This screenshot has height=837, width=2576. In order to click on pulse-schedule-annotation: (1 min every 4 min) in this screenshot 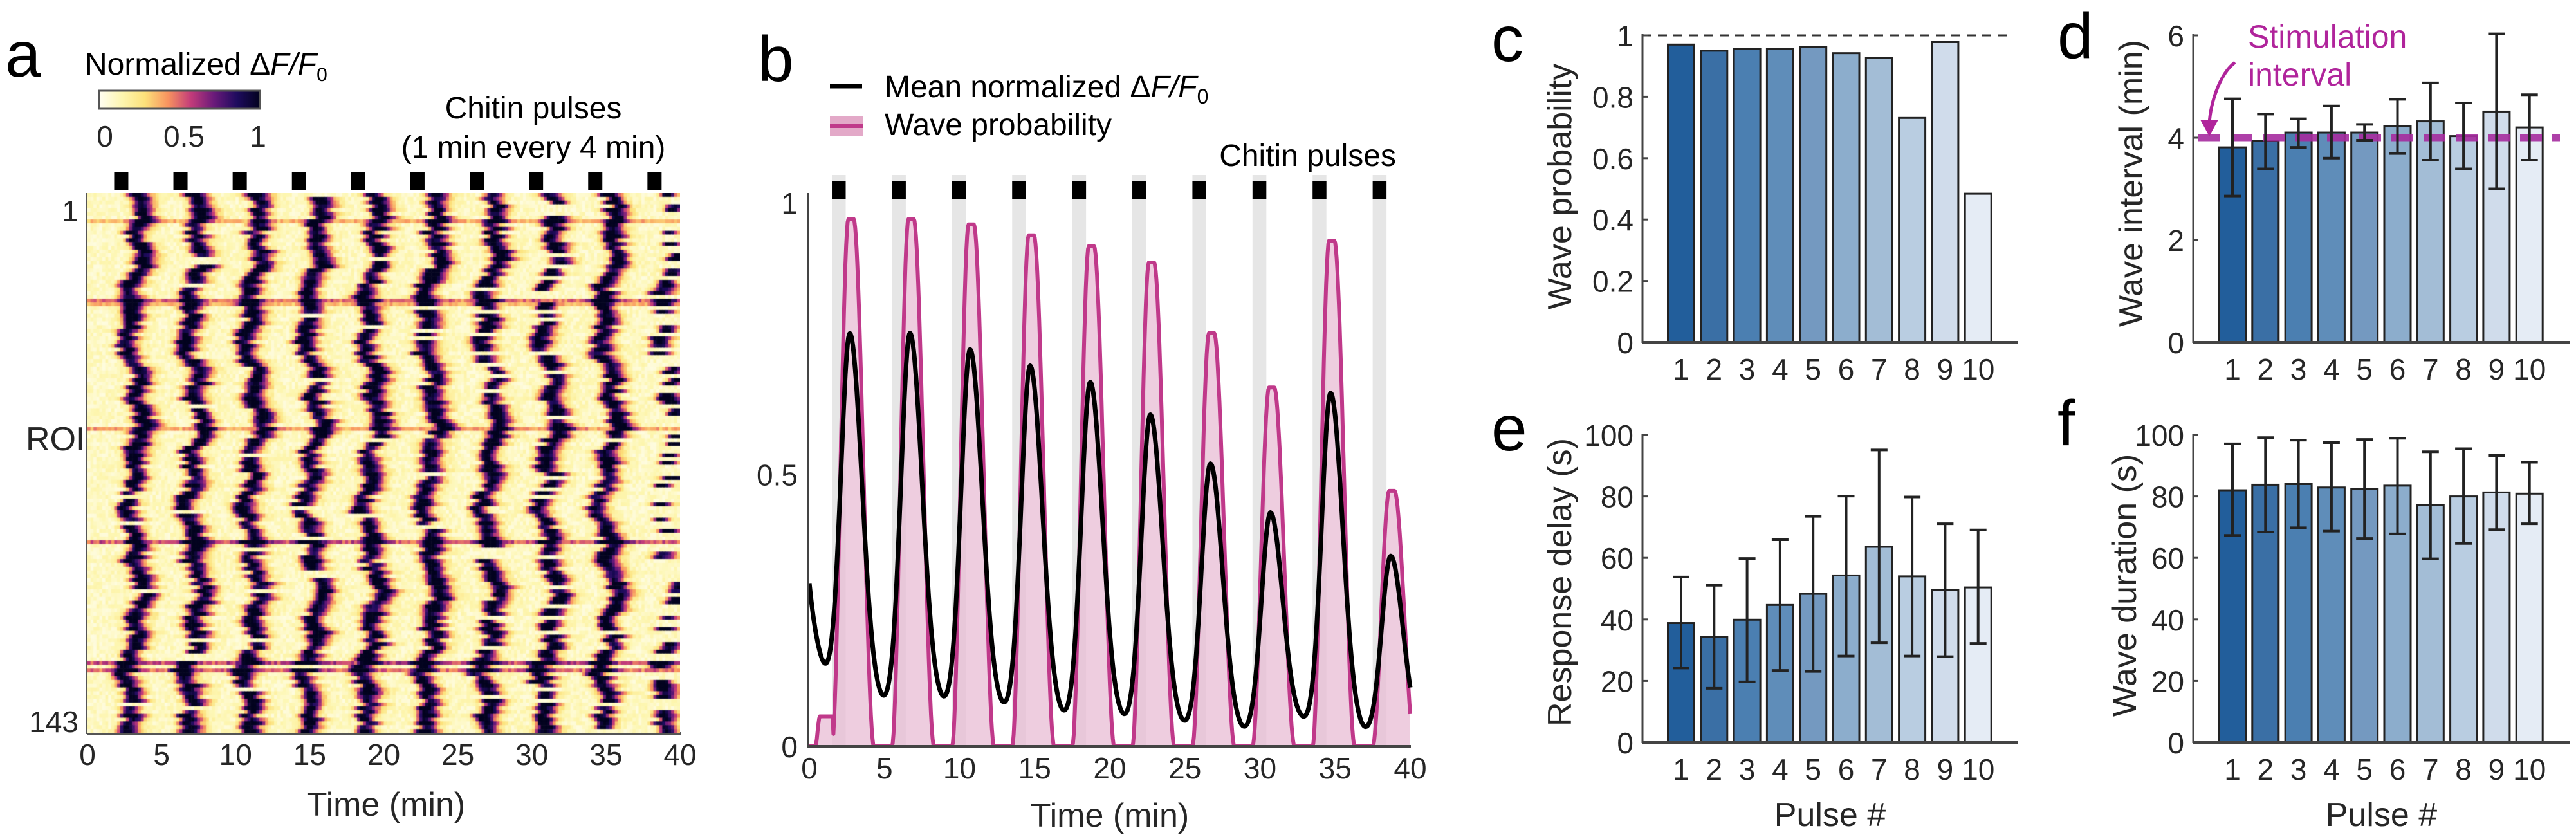, I will do `click(533, 148)`.